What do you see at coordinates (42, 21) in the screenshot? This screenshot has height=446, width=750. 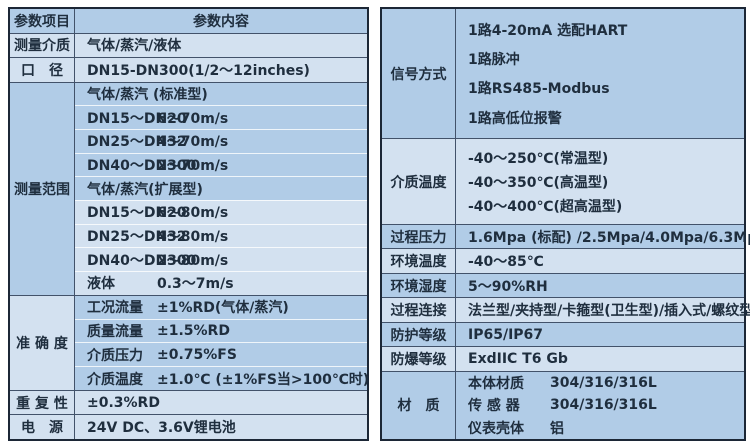 I see `param-item-header: 参数项目` at bounding box center [42, 21].